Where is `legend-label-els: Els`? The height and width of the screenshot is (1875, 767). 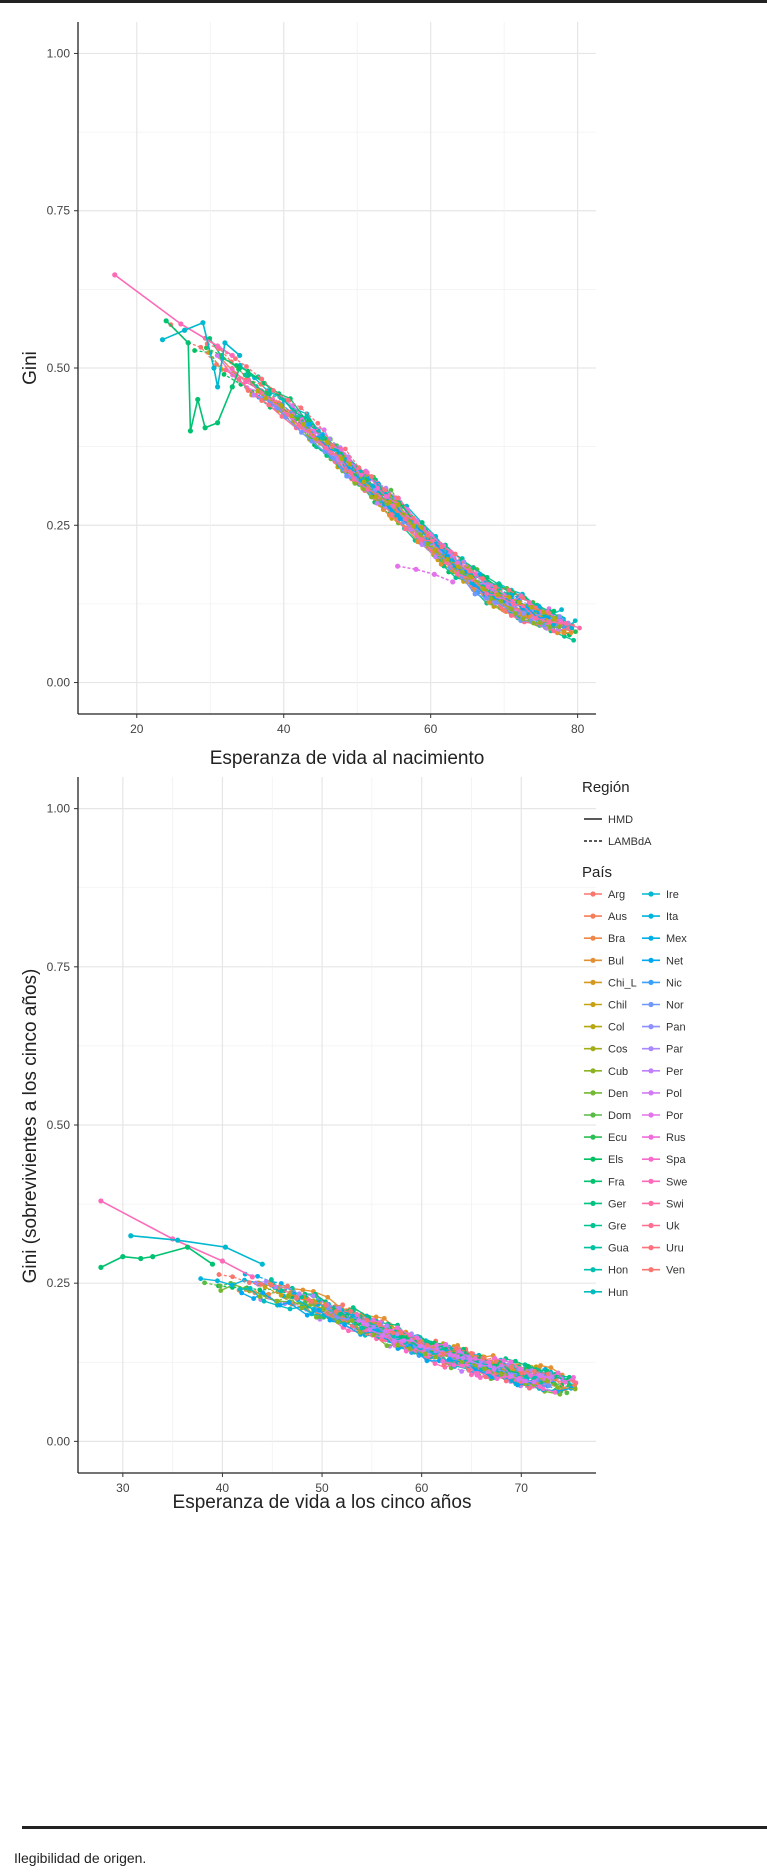 legend-label-els: Els is located at coordinates (616, 1160).